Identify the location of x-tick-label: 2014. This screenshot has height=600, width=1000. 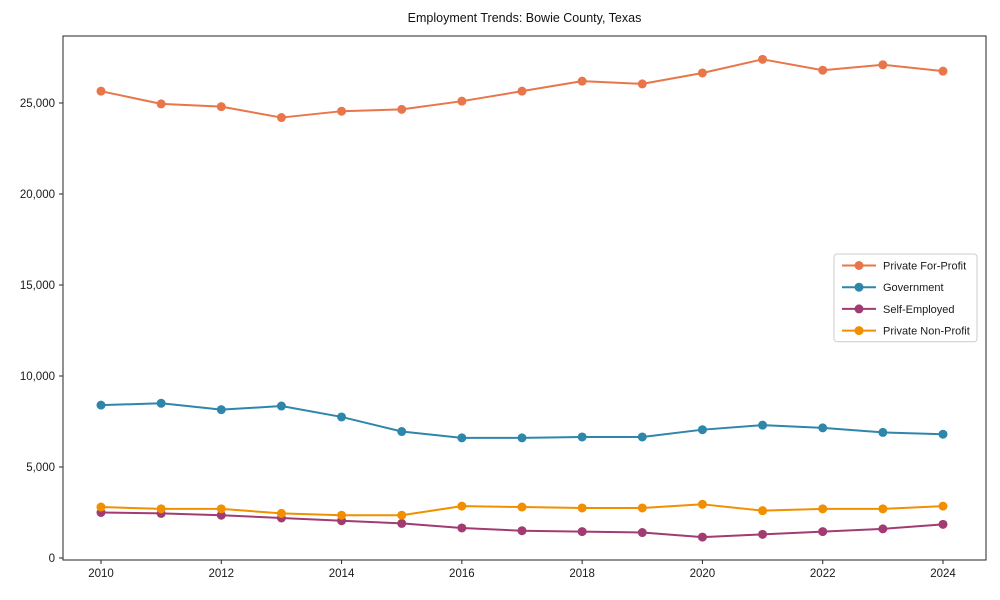
(342, 574).